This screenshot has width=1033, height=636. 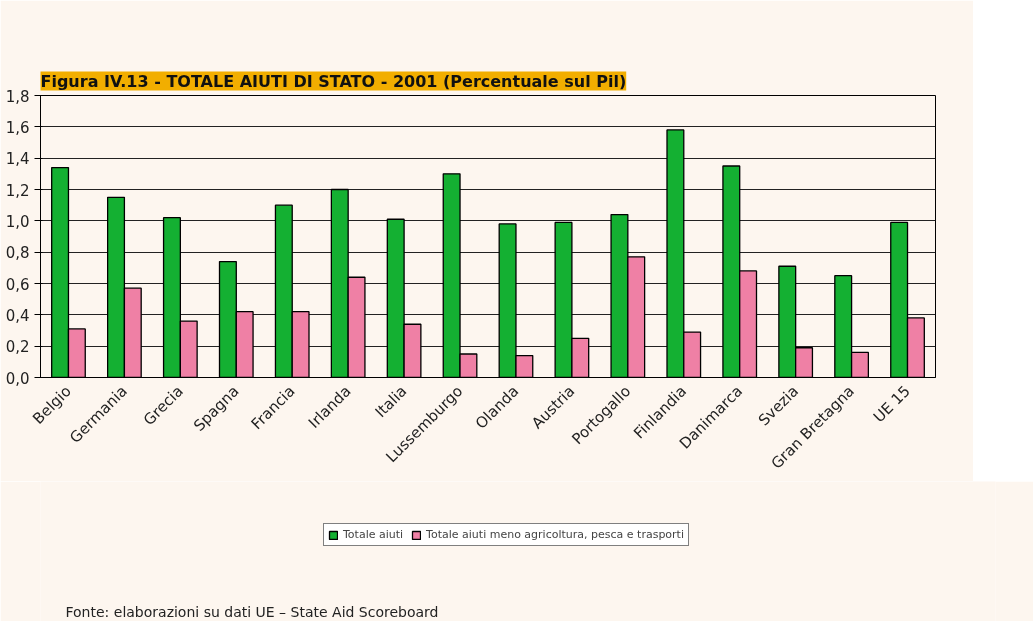 What do you see at coordinates (17, 347) in the screenshot?
I see `y-tick-label: 0,2` at bounding box center [17, 347].